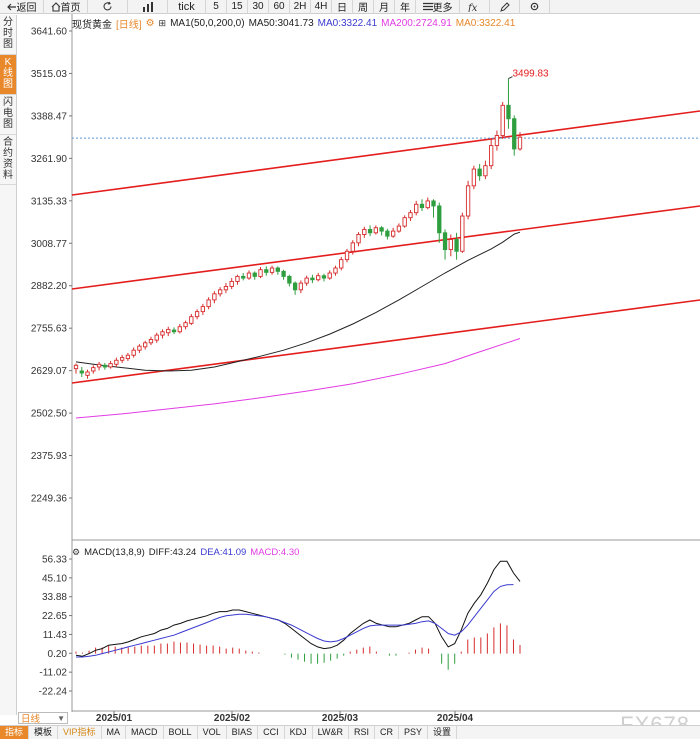  I want to click on symbol-name: 现货黄金, so click(92, 25).